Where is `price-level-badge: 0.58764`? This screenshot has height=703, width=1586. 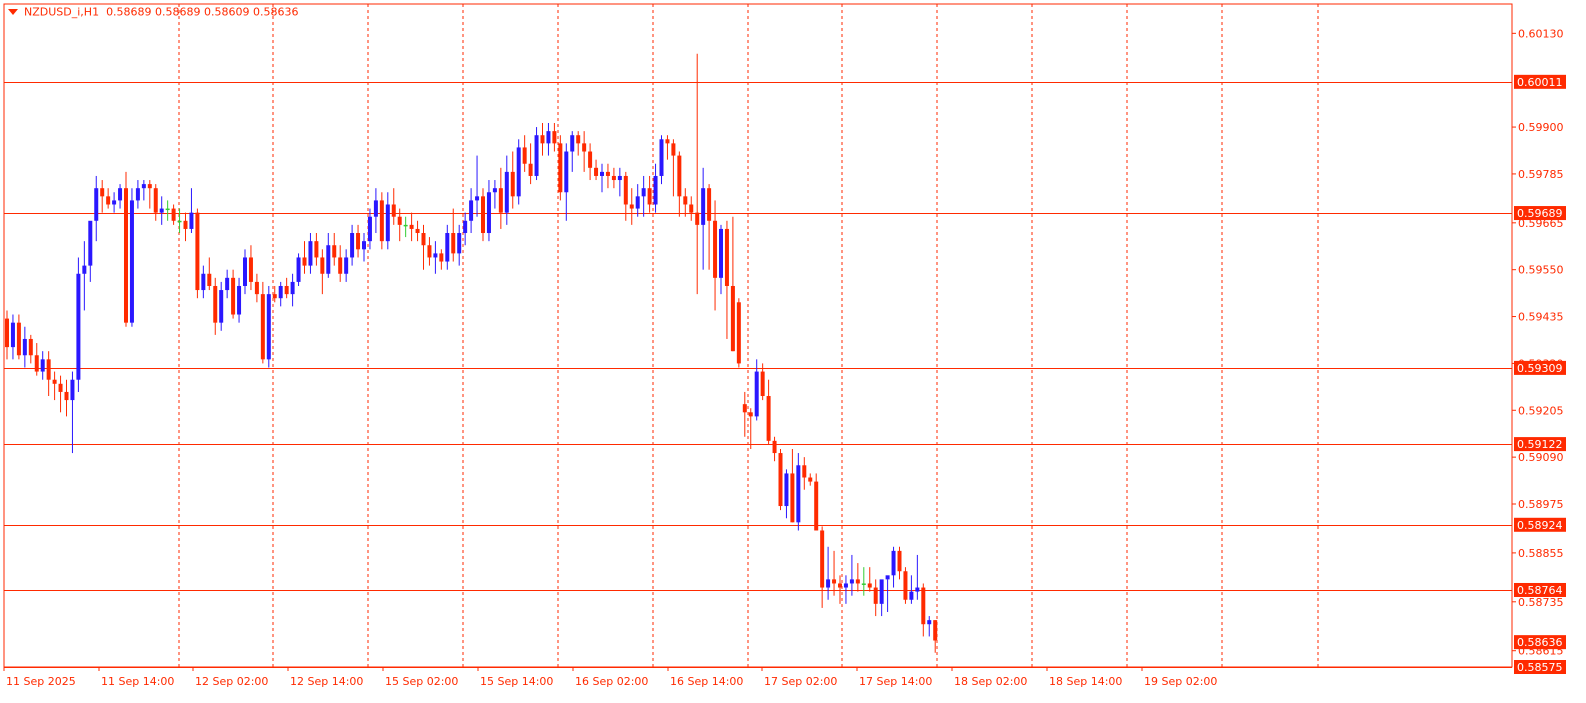 price-level-badge: 0.58764 is located at coordinates (1540, 589).